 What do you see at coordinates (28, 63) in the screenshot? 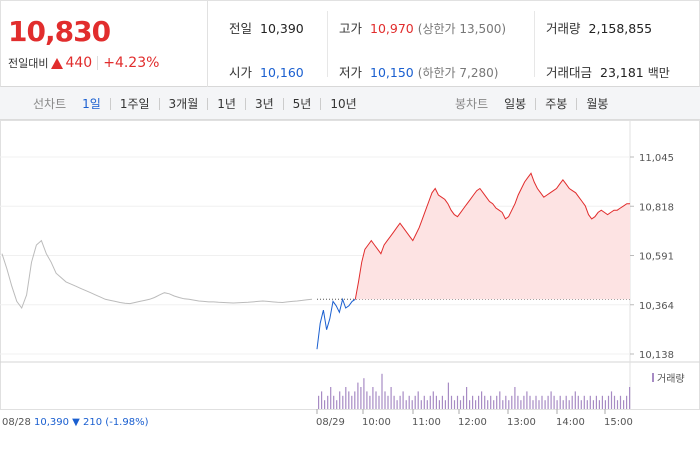
I see `change-label: 전일대비` at bounding box center [28, 63].